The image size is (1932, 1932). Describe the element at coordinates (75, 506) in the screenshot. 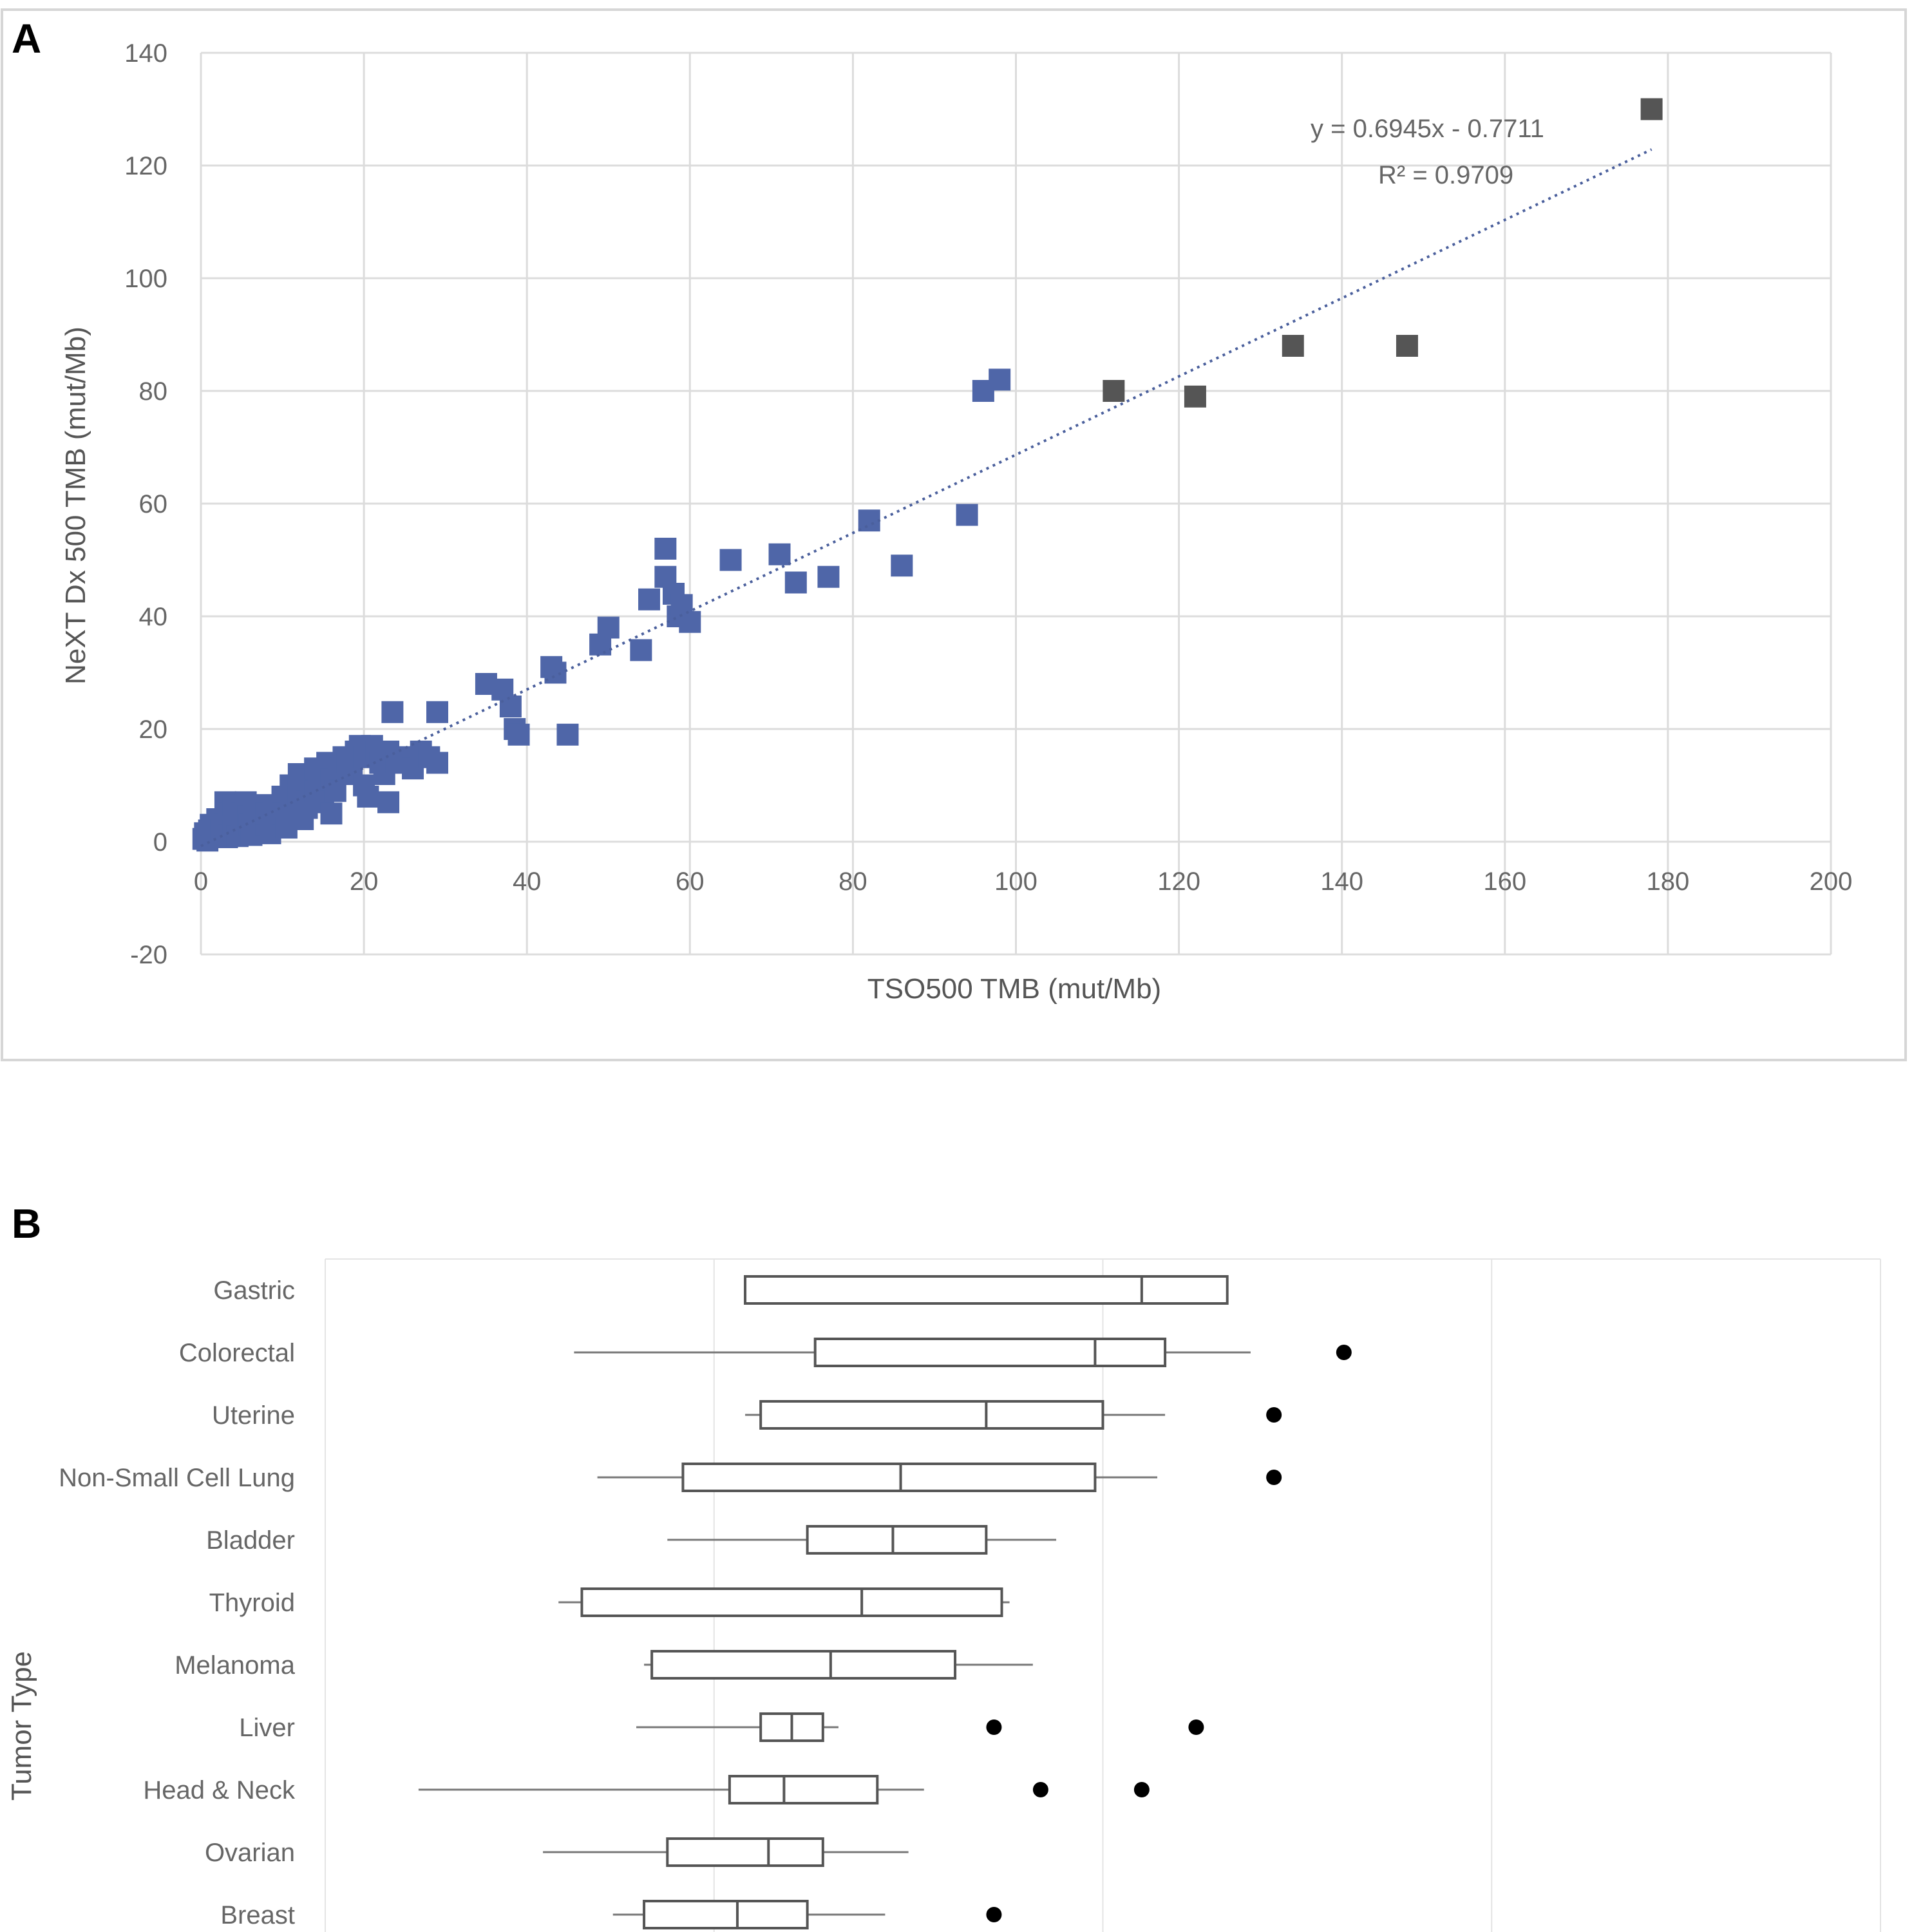

I see `scatter-y-axis-label: NeXT Dx 500 TMB (mut/Mb)` at that location.